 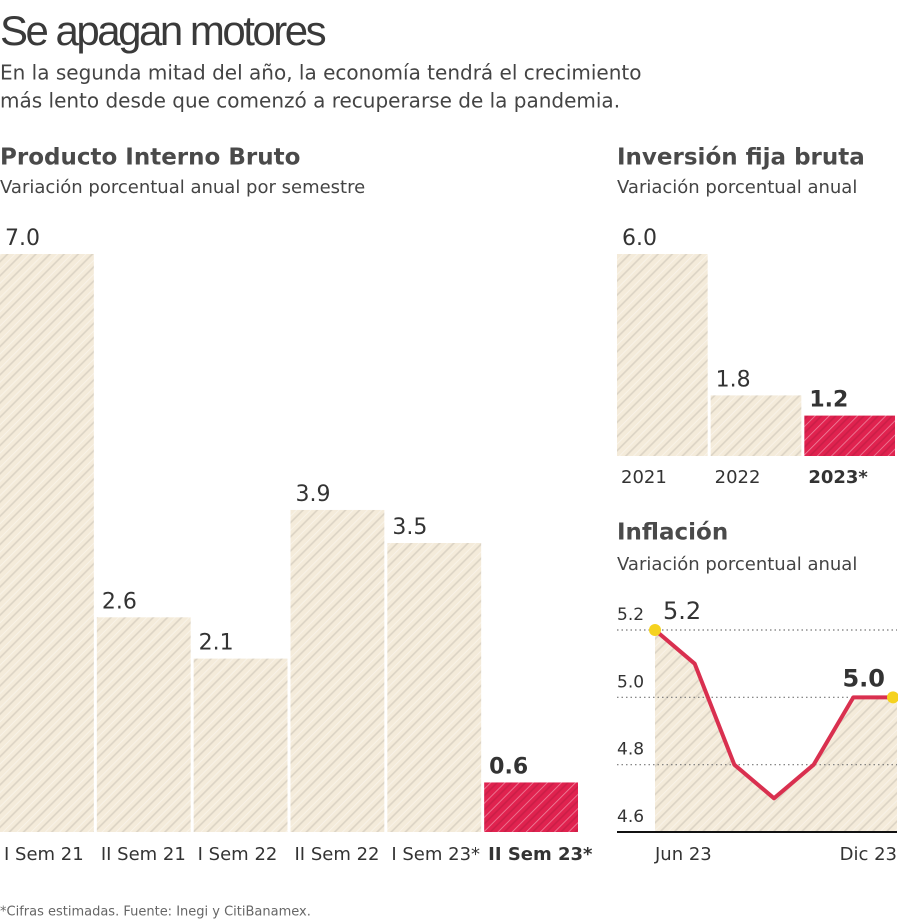 What do you see at coordinates (733, 379) in the screenshot?
I see `value-label: 1.8` at bounding box center [733, 379].